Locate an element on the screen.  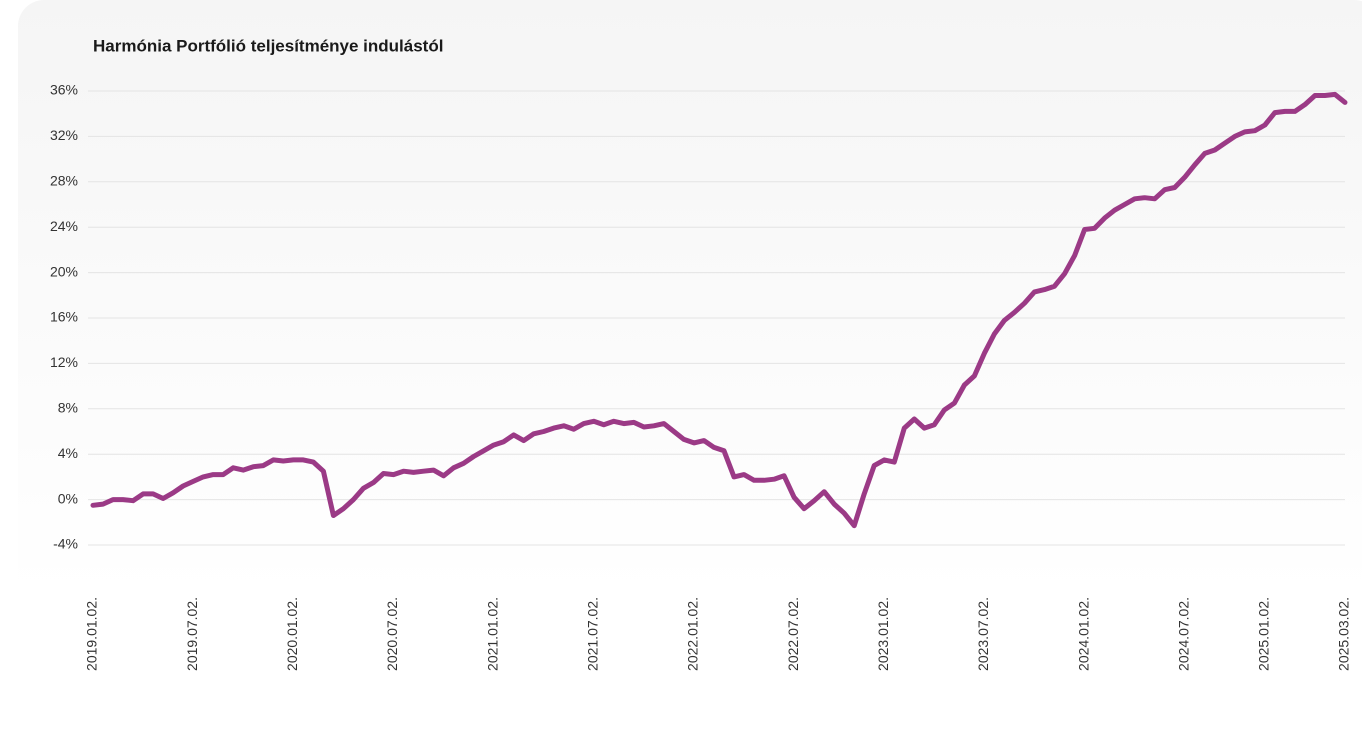
x-tick-label: 2024.01.02. is located at coordinates (1083, 634).